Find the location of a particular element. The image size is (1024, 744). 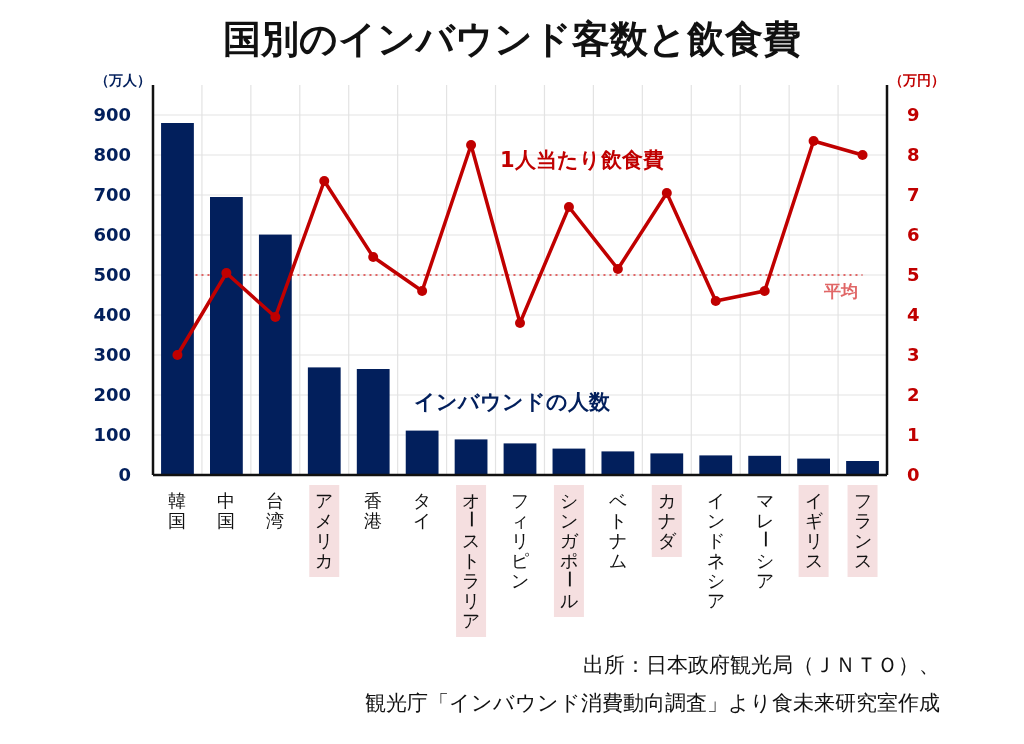

y2-tick-label: 7 is located at coordinates (913, 195).